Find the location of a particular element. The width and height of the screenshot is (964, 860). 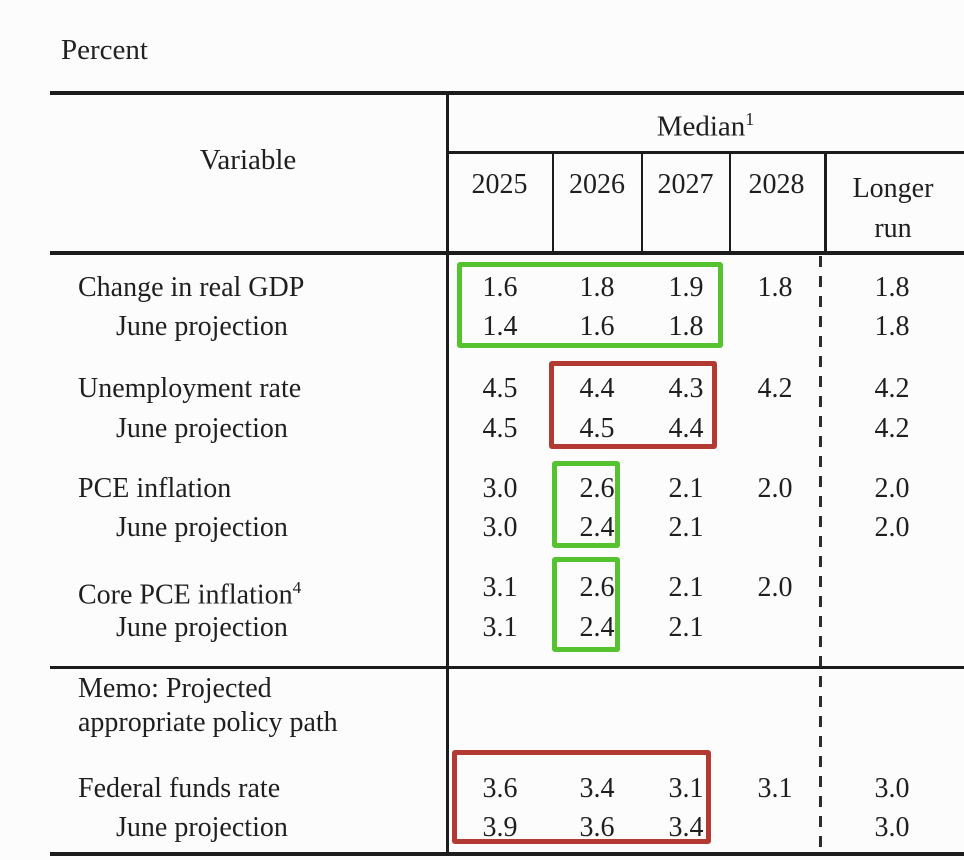

cell-2028: 1.8 is located at coordinates (775, 287).